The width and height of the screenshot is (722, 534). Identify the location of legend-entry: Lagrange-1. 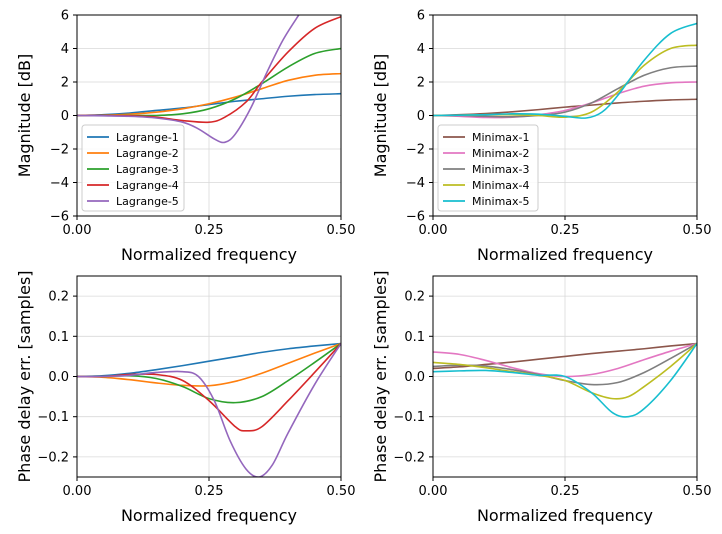
(147, 137).